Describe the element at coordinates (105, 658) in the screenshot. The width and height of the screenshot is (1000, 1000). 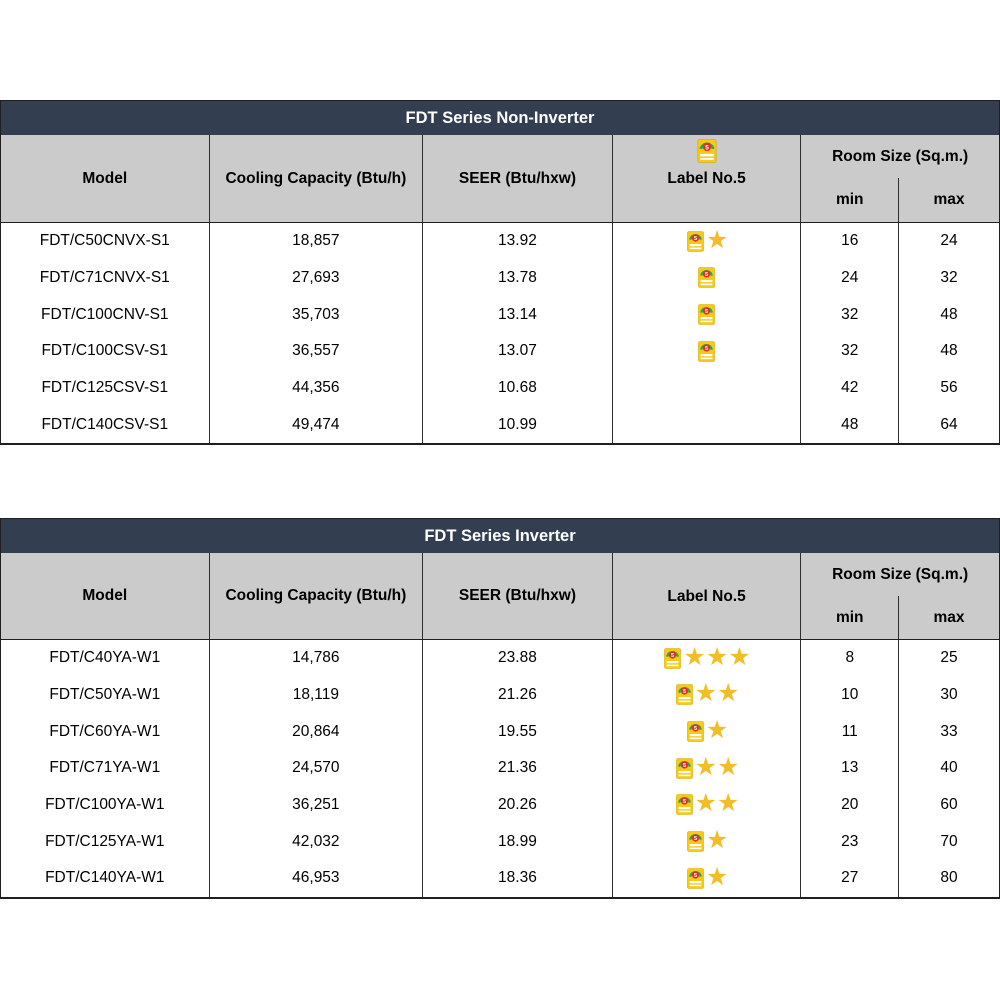
I see `model-cell-text: FDT/C40YA-W1` at that location.